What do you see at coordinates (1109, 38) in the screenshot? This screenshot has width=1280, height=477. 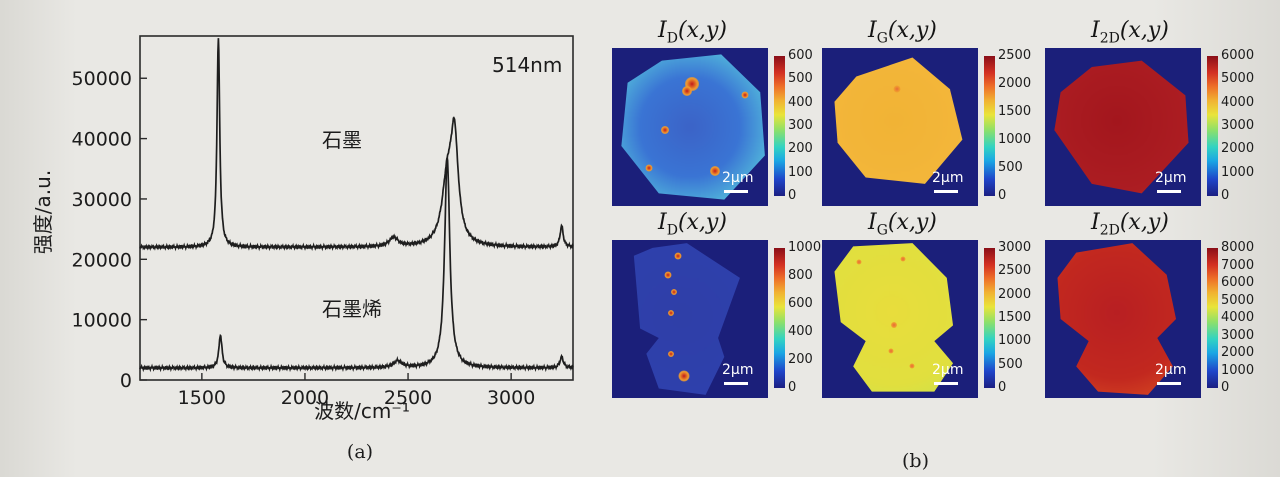 I see `map-title-subscript: 2D` at bounding box center [1109, 38].